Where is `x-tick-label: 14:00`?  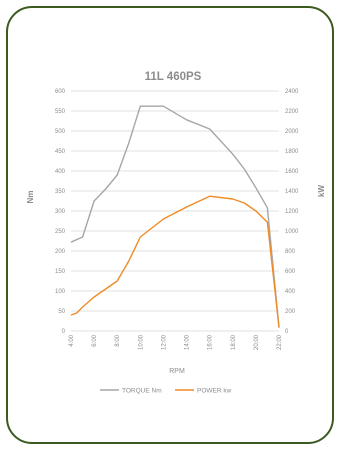 x-tick-label: 14:00 is located at coordinates (188, 342).